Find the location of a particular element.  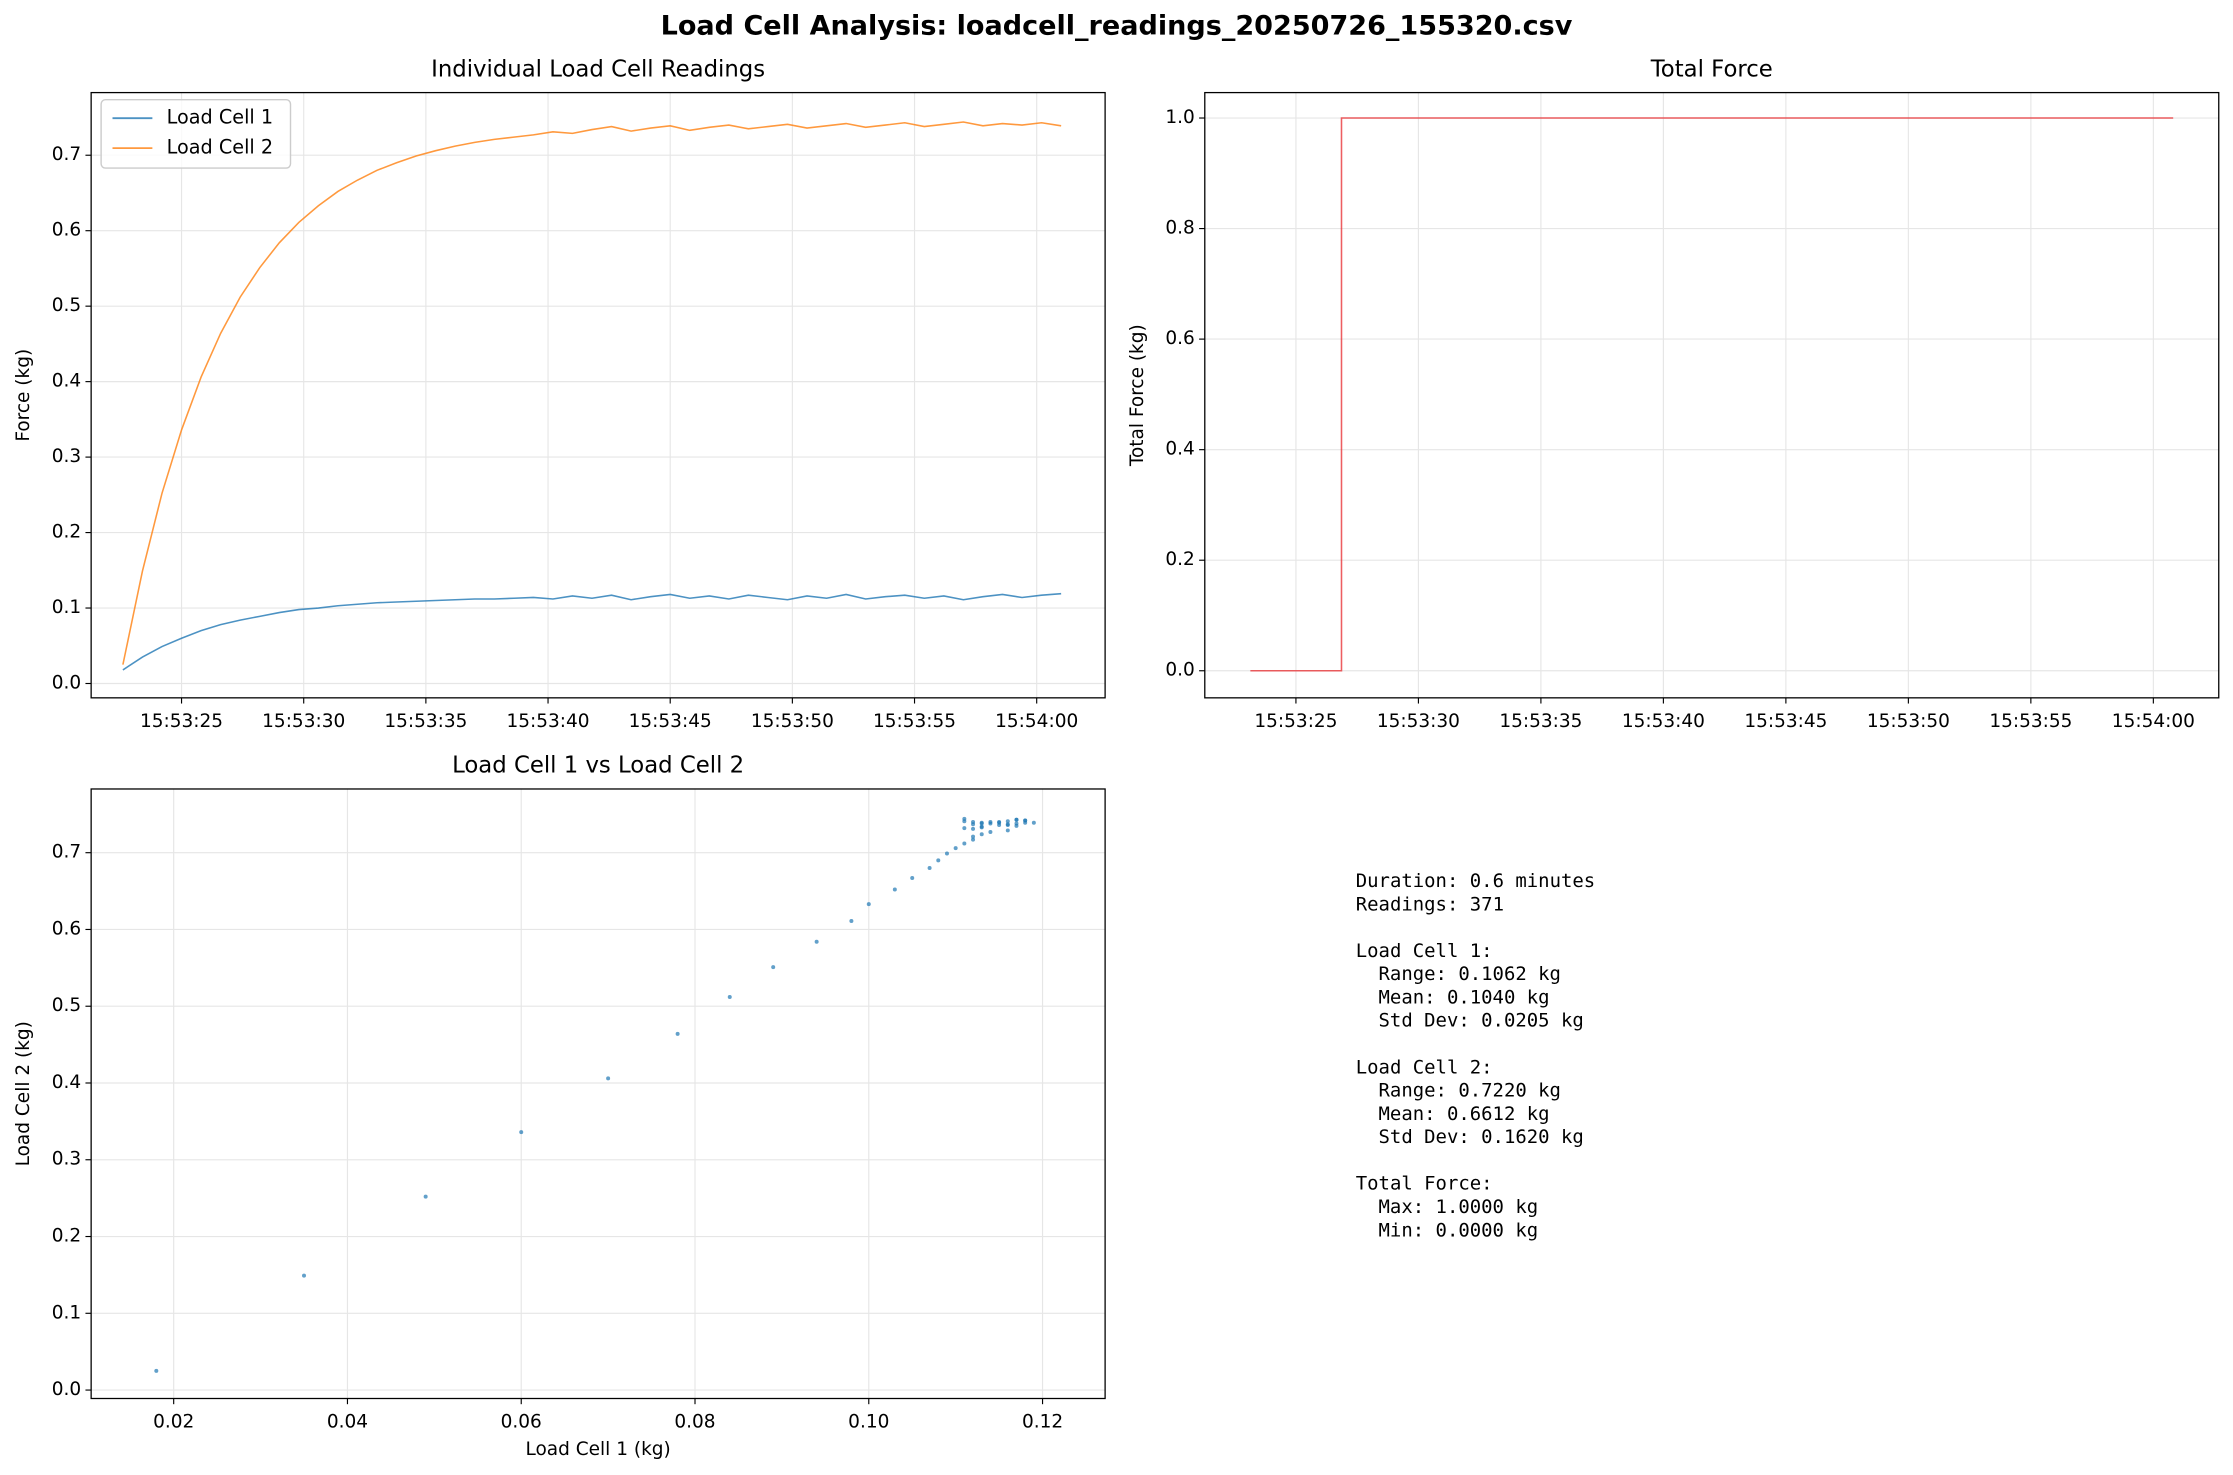

stats-line: Duration: 0.6 minutes is located at coordinates (1475, 881).